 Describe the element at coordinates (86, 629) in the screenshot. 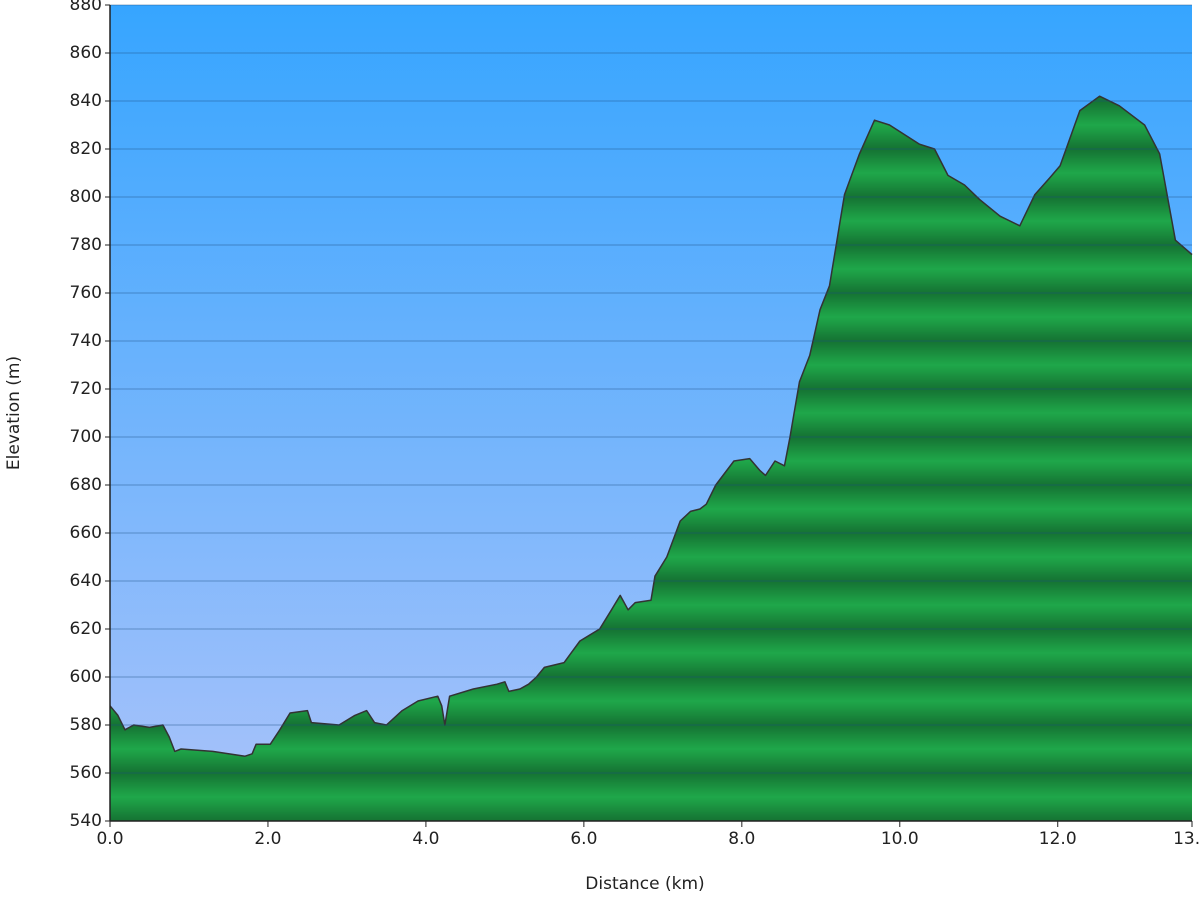

I see `y-tick-label: 620` at that location.